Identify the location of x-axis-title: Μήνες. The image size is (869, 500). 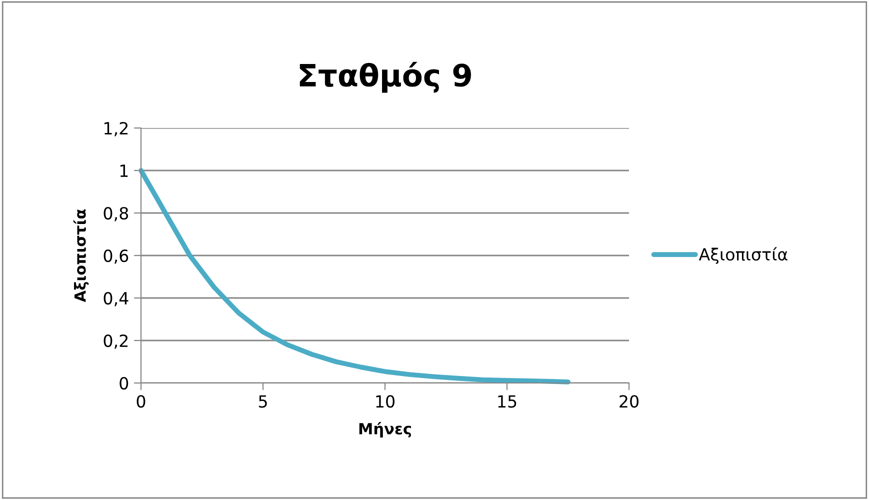
(385, 430).